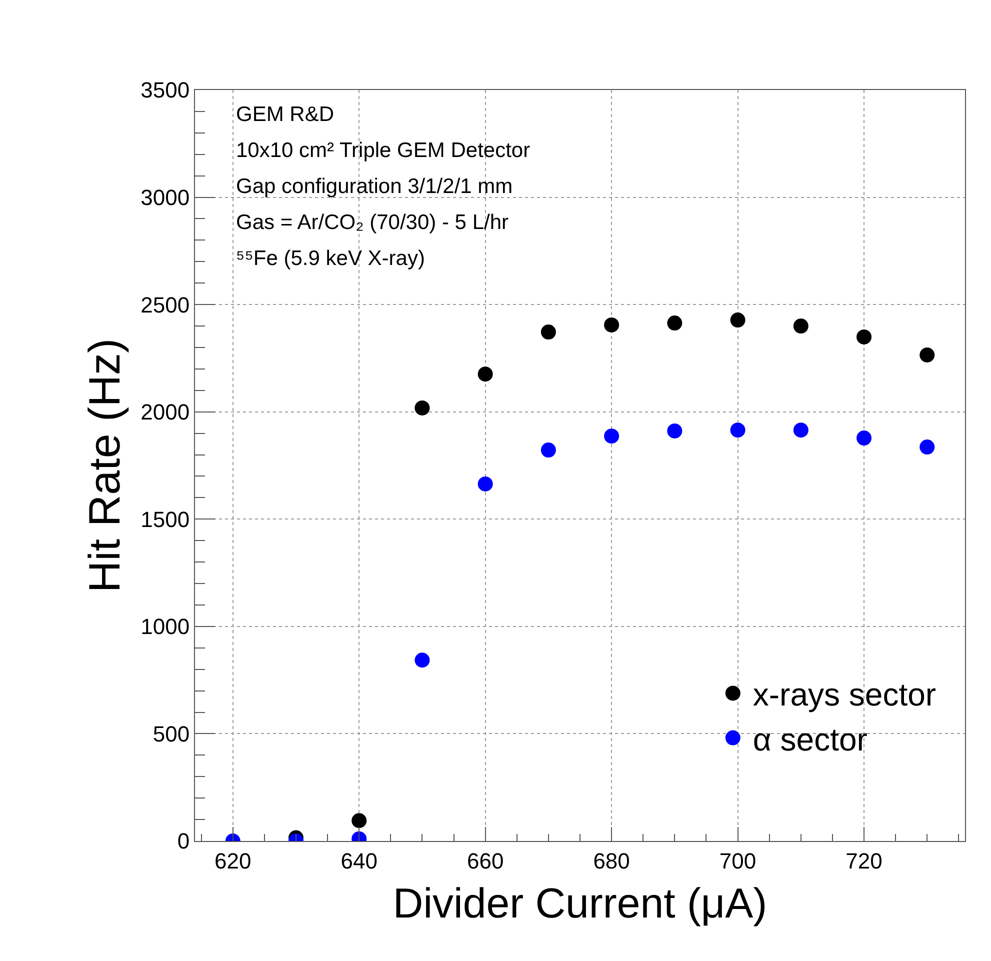  I want to click on x-tick-label: 620, so click(233, 861).